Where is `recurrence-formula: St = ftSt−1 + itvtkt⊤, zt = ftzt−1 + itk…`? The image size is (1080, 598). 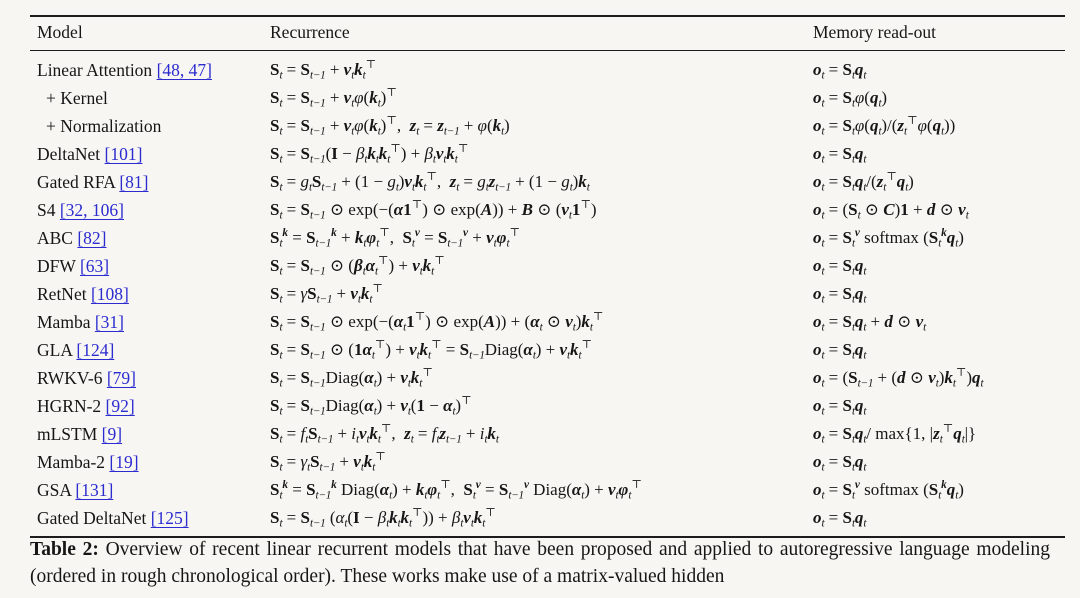
recurrence-formula: St = ftSt−1 + itvtkt⊤, zt = ftzt−1 + itk… is located at coordinates (384, 434).